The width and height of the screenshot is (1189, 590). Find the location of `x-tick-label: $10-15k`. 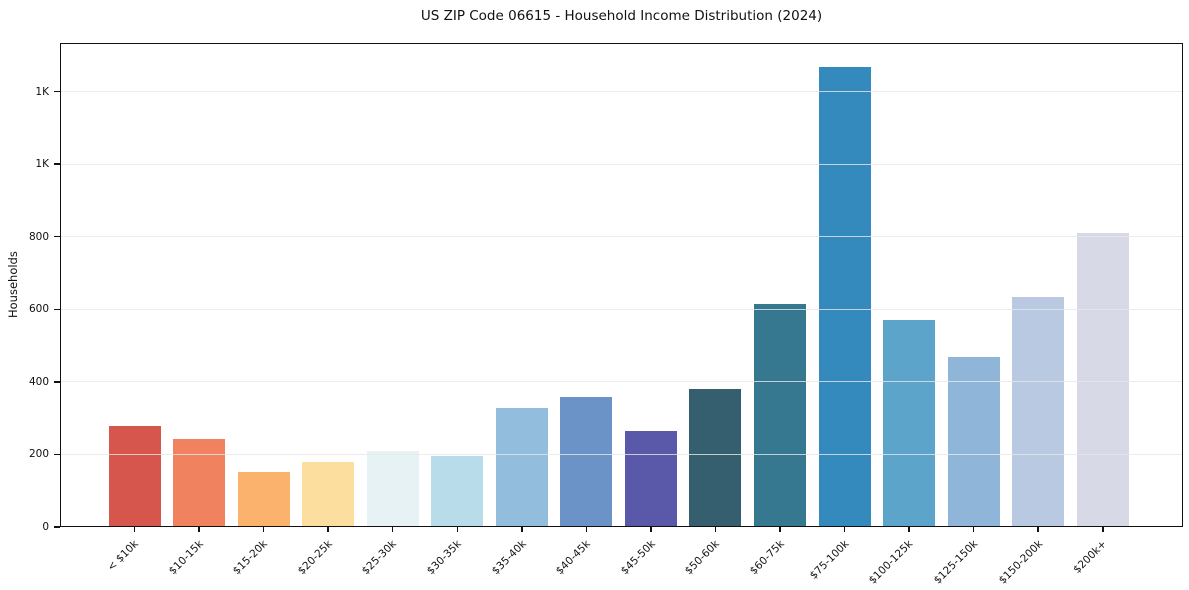

x-tick-label: $10-15k is located at coordinates (186, 558).